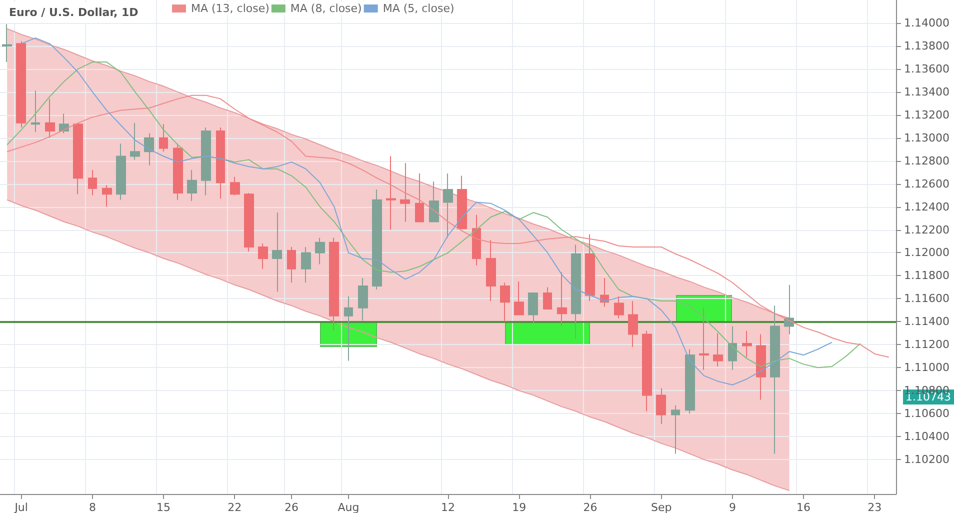  I want to click on x-tick-label: 8, so click(92, 507).